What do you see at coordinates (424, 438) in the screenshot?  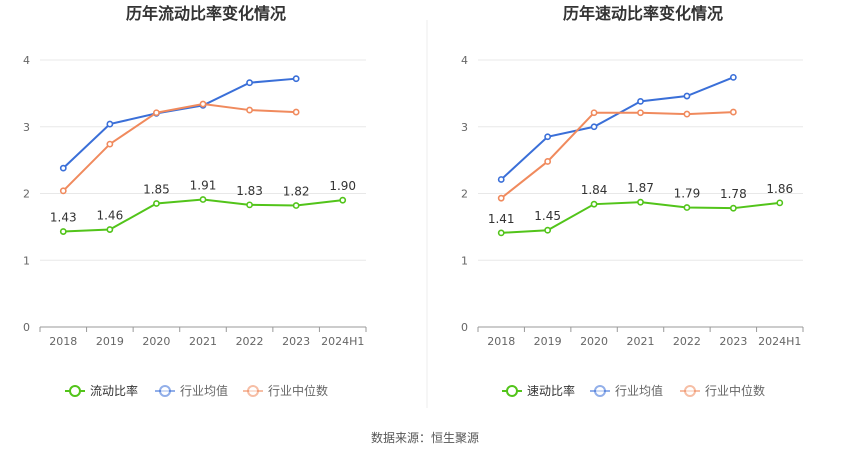 I see `source-note: 数据来源：恒生聚源` at bounding box center [424, 438].